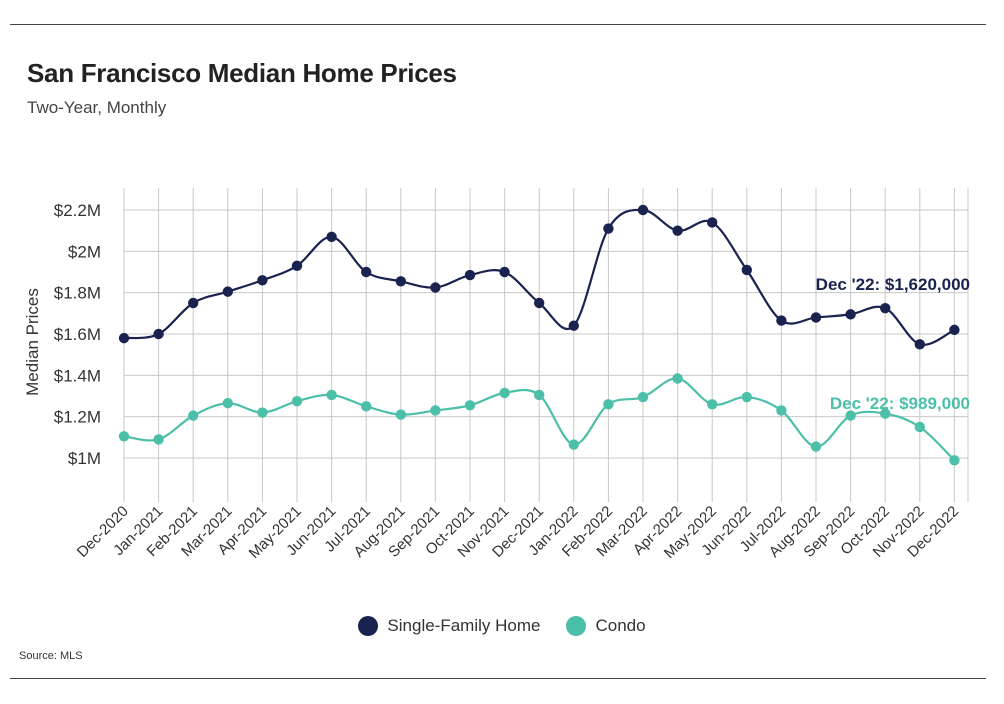  I want to click on legend-item-sfh: Single-Family Home, so click(449, 626).